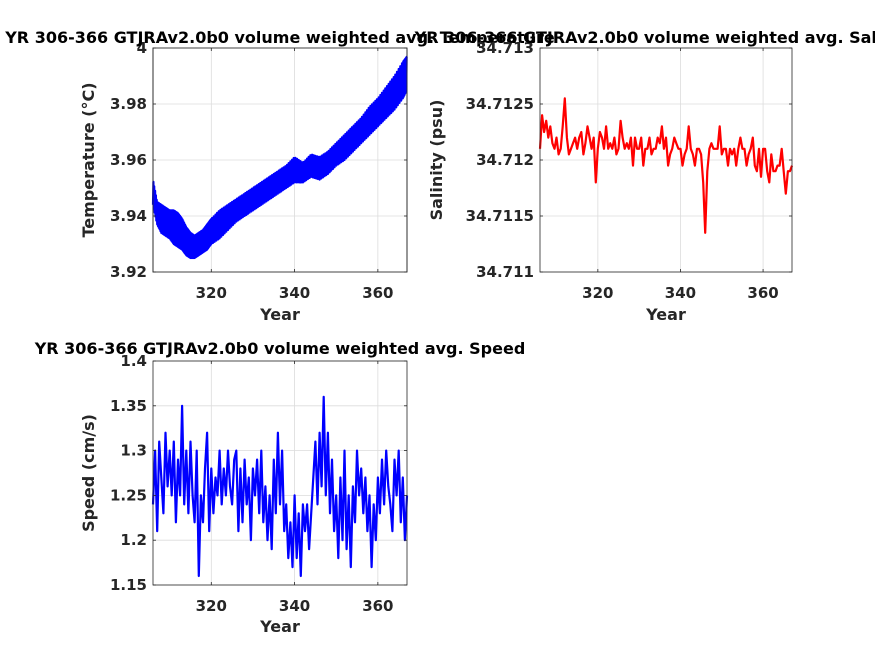  Describe the element at coordinates (128, 272) in the screenshot. I see `temp-ytick-label: 3.92` at that location.